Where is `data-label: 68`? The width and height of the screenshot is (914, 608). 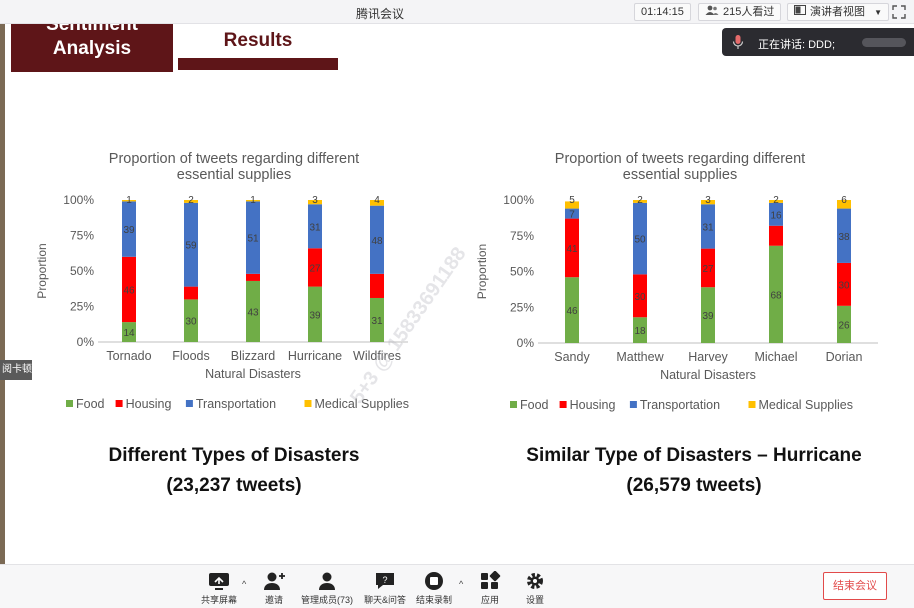
data-label: 68 is located at coordinates (776, 295).